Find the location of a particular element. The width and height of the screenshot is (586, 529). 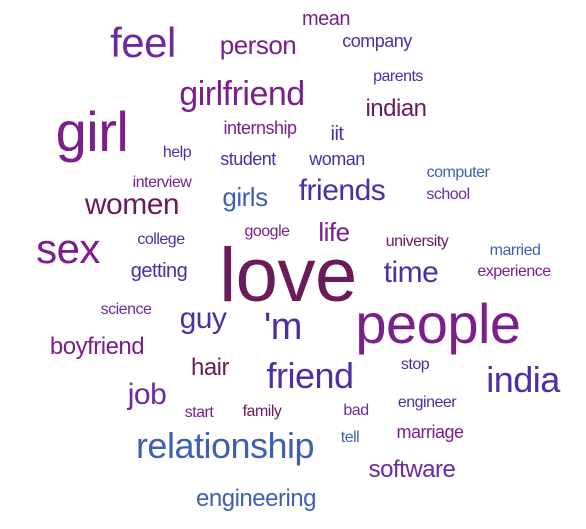

word-m: 'm is located at coordinates (283, 327).